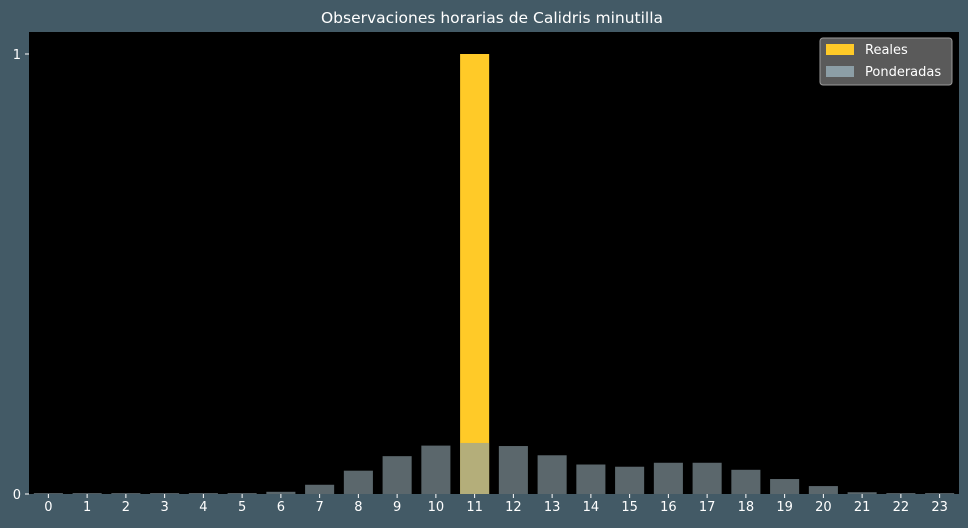 This screenshot has height=528, width=968. I want to click on x-tick-label-1: 1, so click(87, 507).